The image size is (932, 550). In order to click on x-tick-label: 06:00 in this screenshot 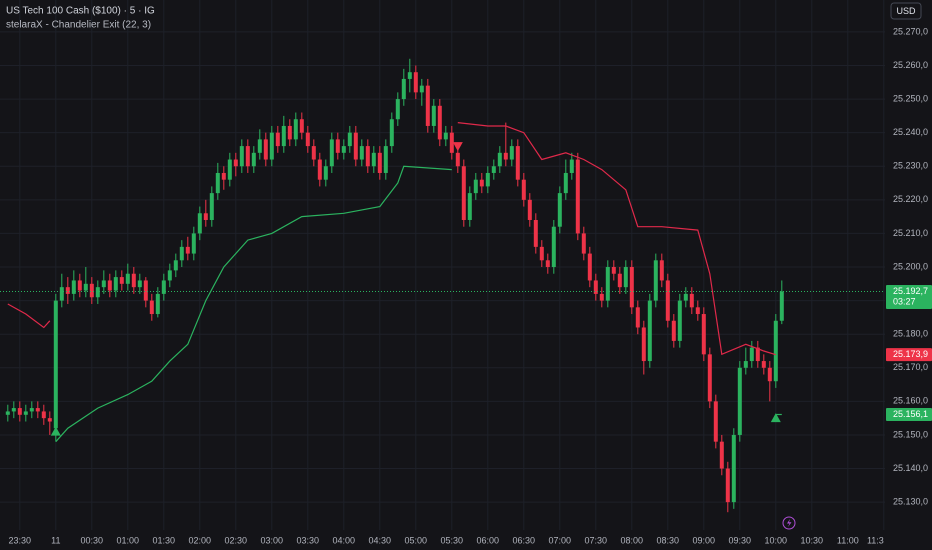, I will do `click(488, 540)`.